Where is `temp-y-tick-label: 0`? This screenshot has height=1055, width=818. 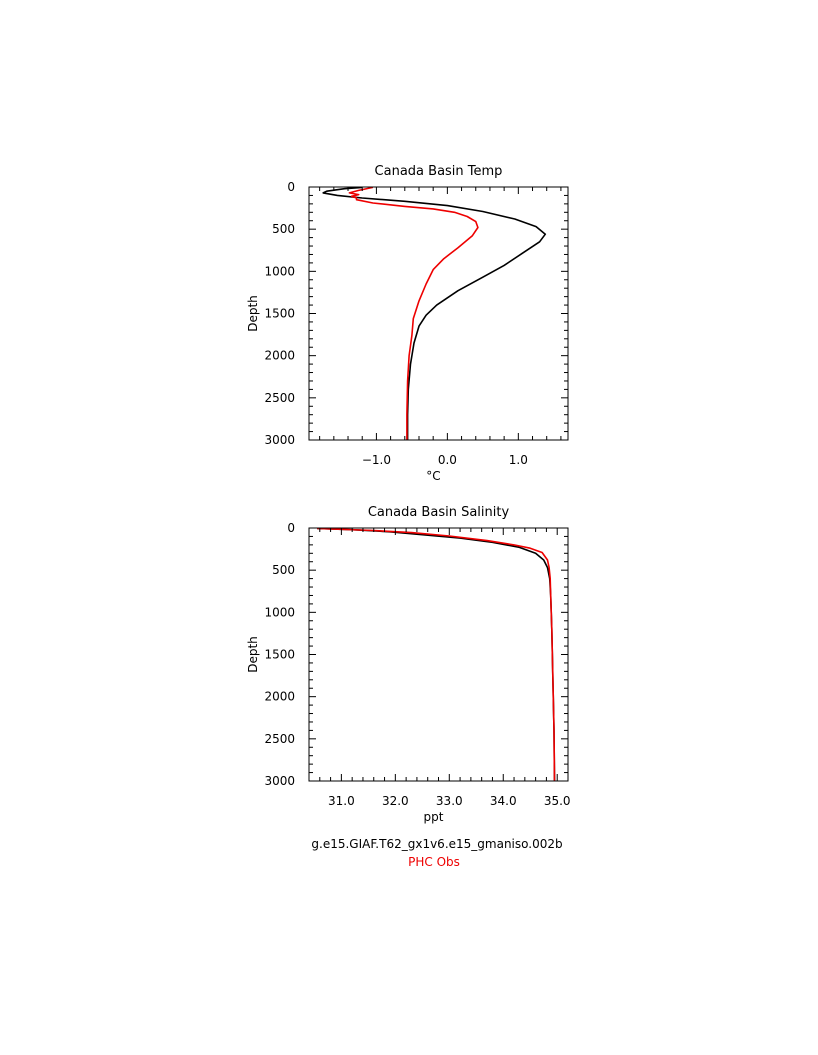 temp-y-tick-label: 0 is located at coordinates (291, 187).